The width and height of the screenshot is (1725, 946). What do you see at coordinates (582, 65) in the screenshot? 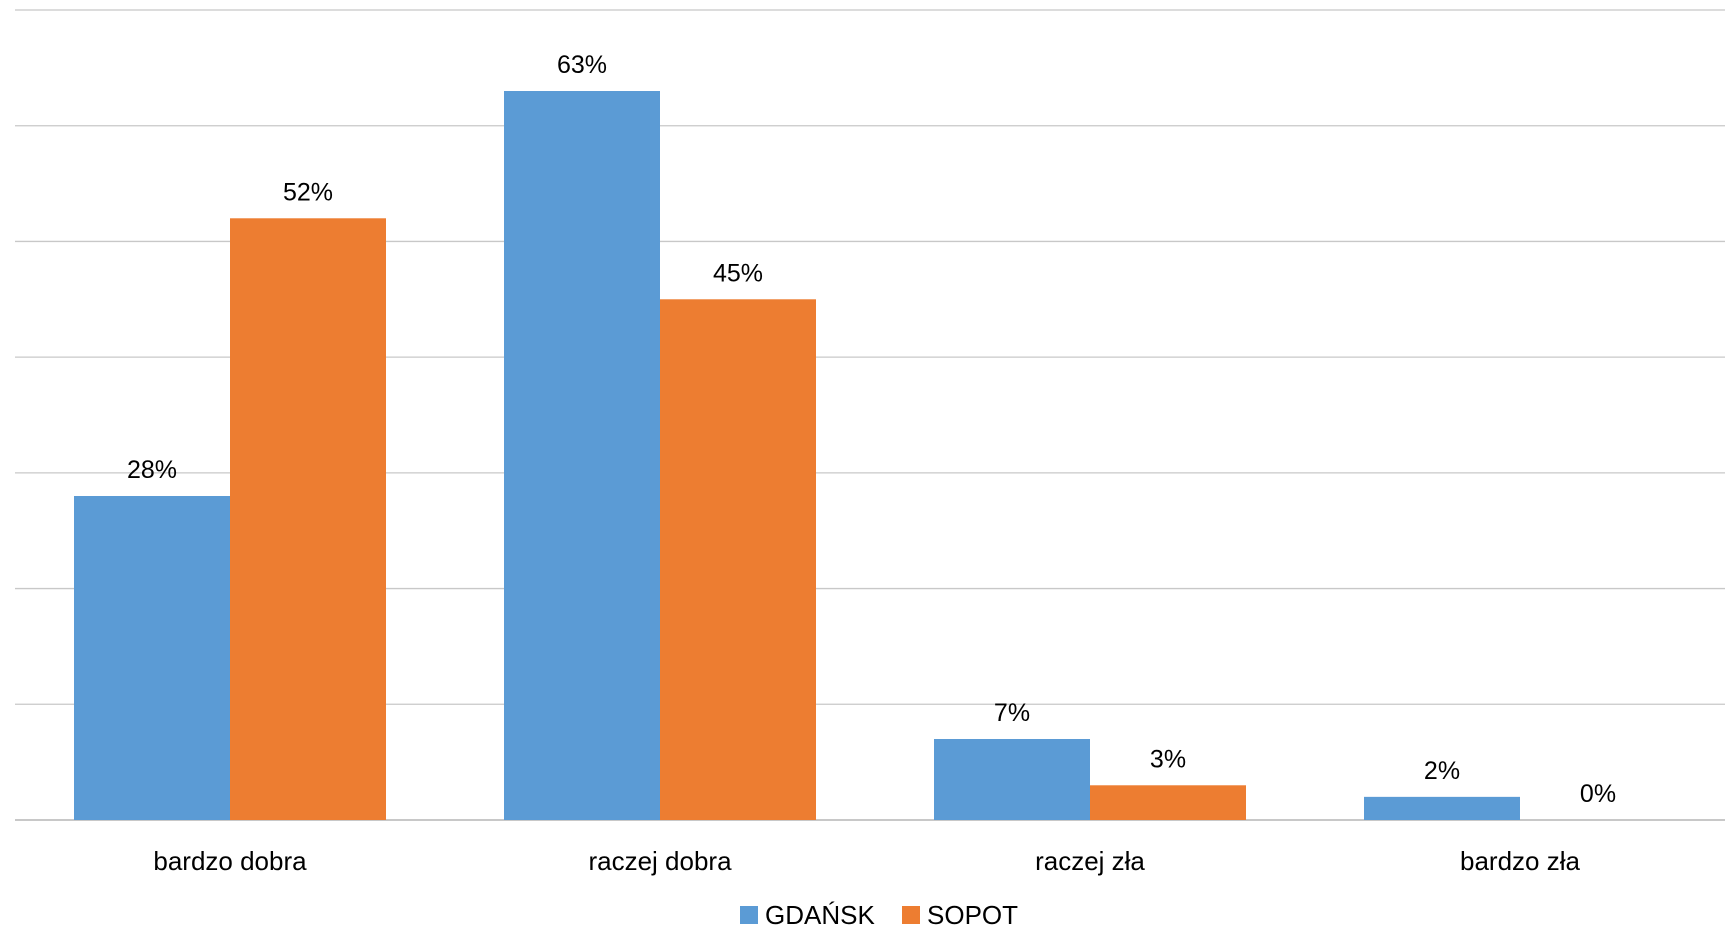
I see `data-label-gdańsk-1: 63%` at bounding box center [582, 65].